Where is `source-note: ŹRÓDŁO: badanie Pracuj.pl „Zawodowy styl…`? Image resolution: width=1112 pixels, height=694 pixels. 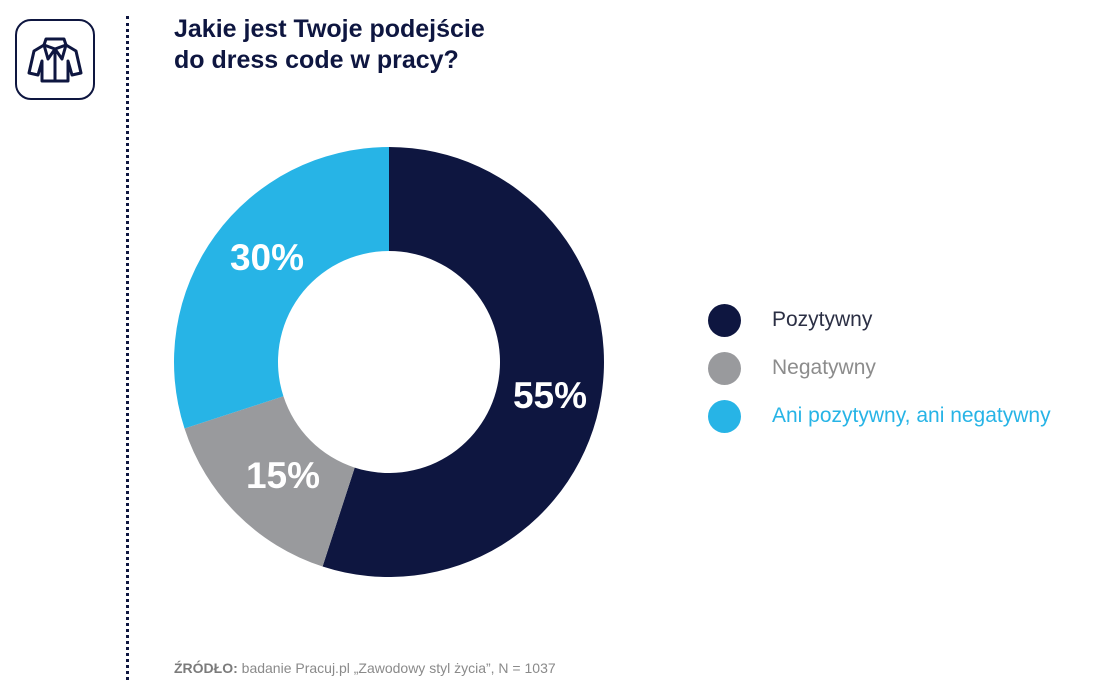
source-note: ŹRÓDŁO: badanie Pracuj.pl „Zawodowy styl… is located at coordinates (365, 668).